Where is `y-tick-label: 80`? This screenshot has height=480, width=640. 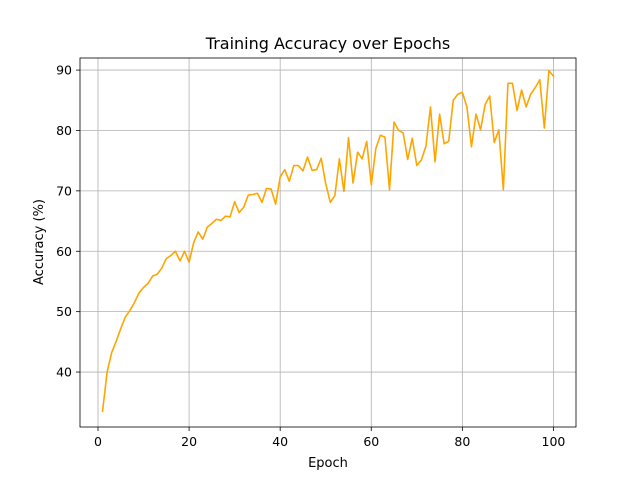 y-tick-label: 80 is located at coordinates (64, 130).